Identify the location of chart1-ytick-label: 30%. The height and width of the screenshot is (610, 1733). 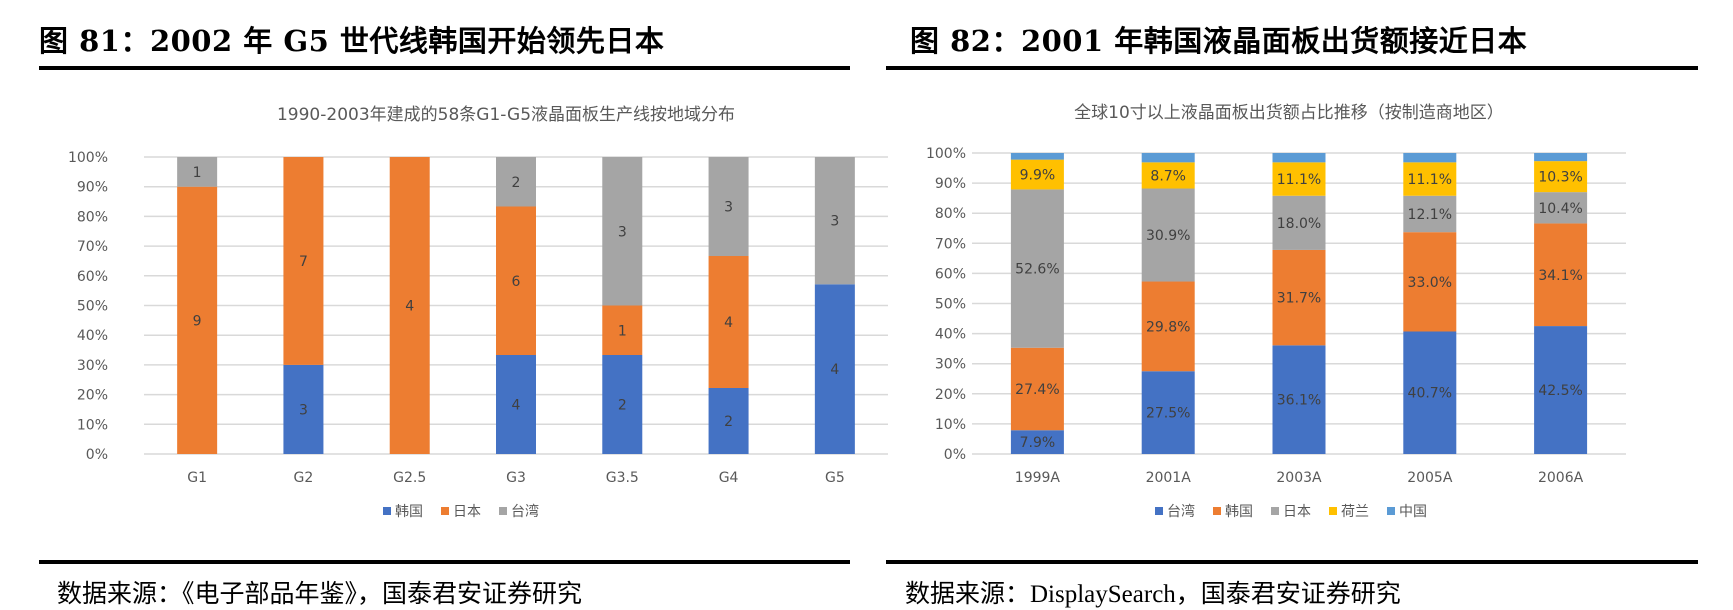
(92, 366).